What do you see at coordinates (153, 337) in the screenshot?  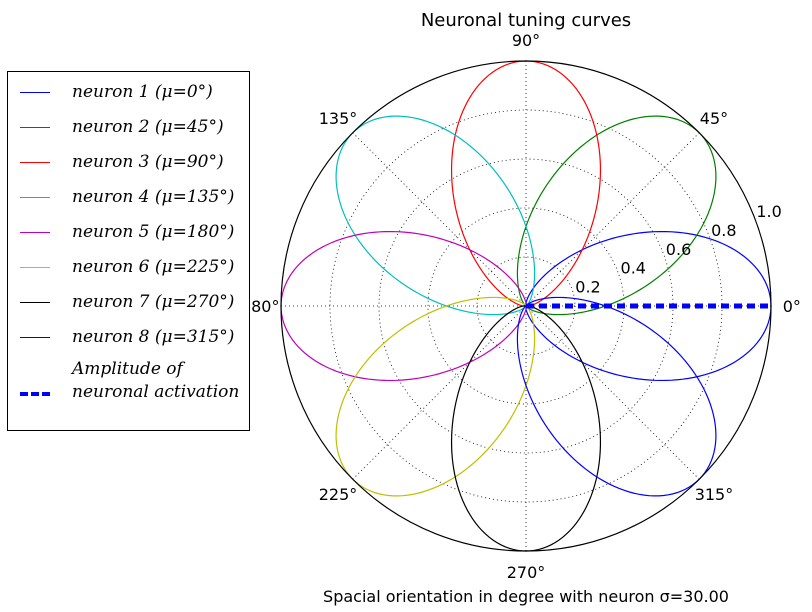 I see `legend-label: neuron 8 (μ=315°)` at bounding box center [153, 337].